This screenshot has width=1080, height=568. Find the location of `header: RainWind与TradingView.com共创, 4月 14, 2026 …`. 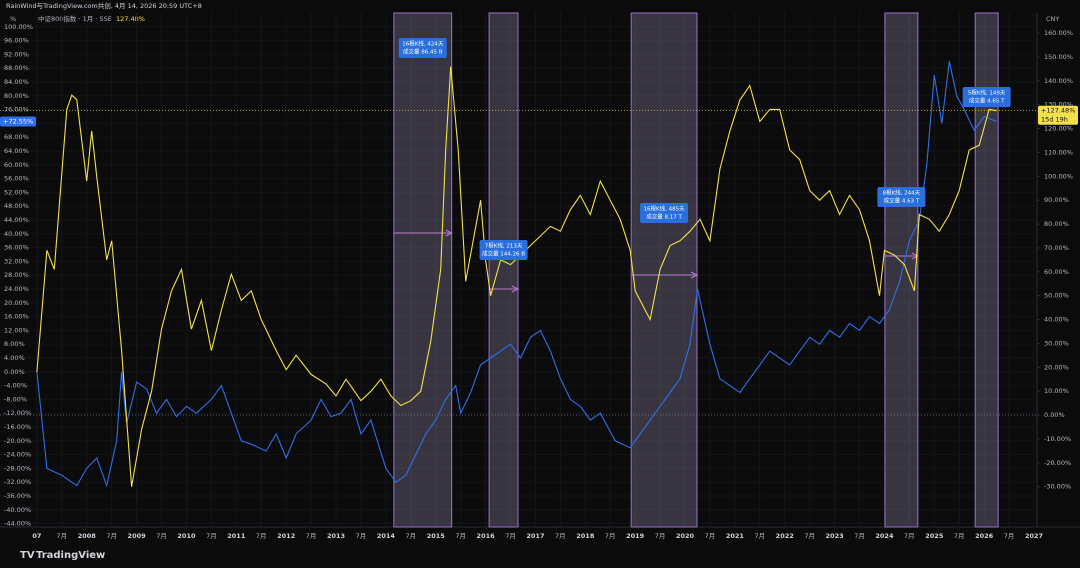

header: RainWind与TradingView.com共创, 4月 14, 2026 … is located at coordinates (104, 5).